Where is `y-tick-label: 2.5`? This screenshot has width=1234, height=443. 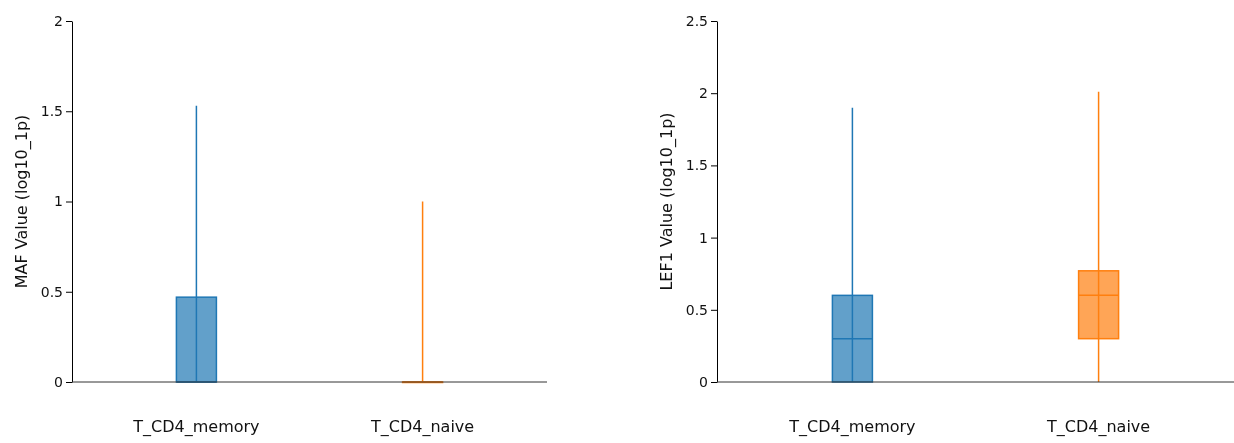 y-tick-label: 2.5 is located at coordinates (696, 20).